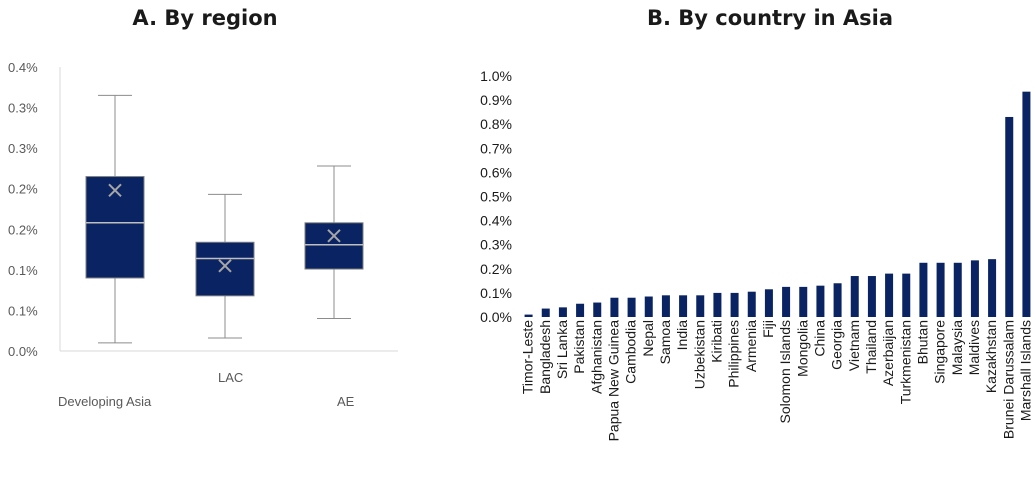  I want to click on y-tick-label-b: 0.3%, so click(496, 245).